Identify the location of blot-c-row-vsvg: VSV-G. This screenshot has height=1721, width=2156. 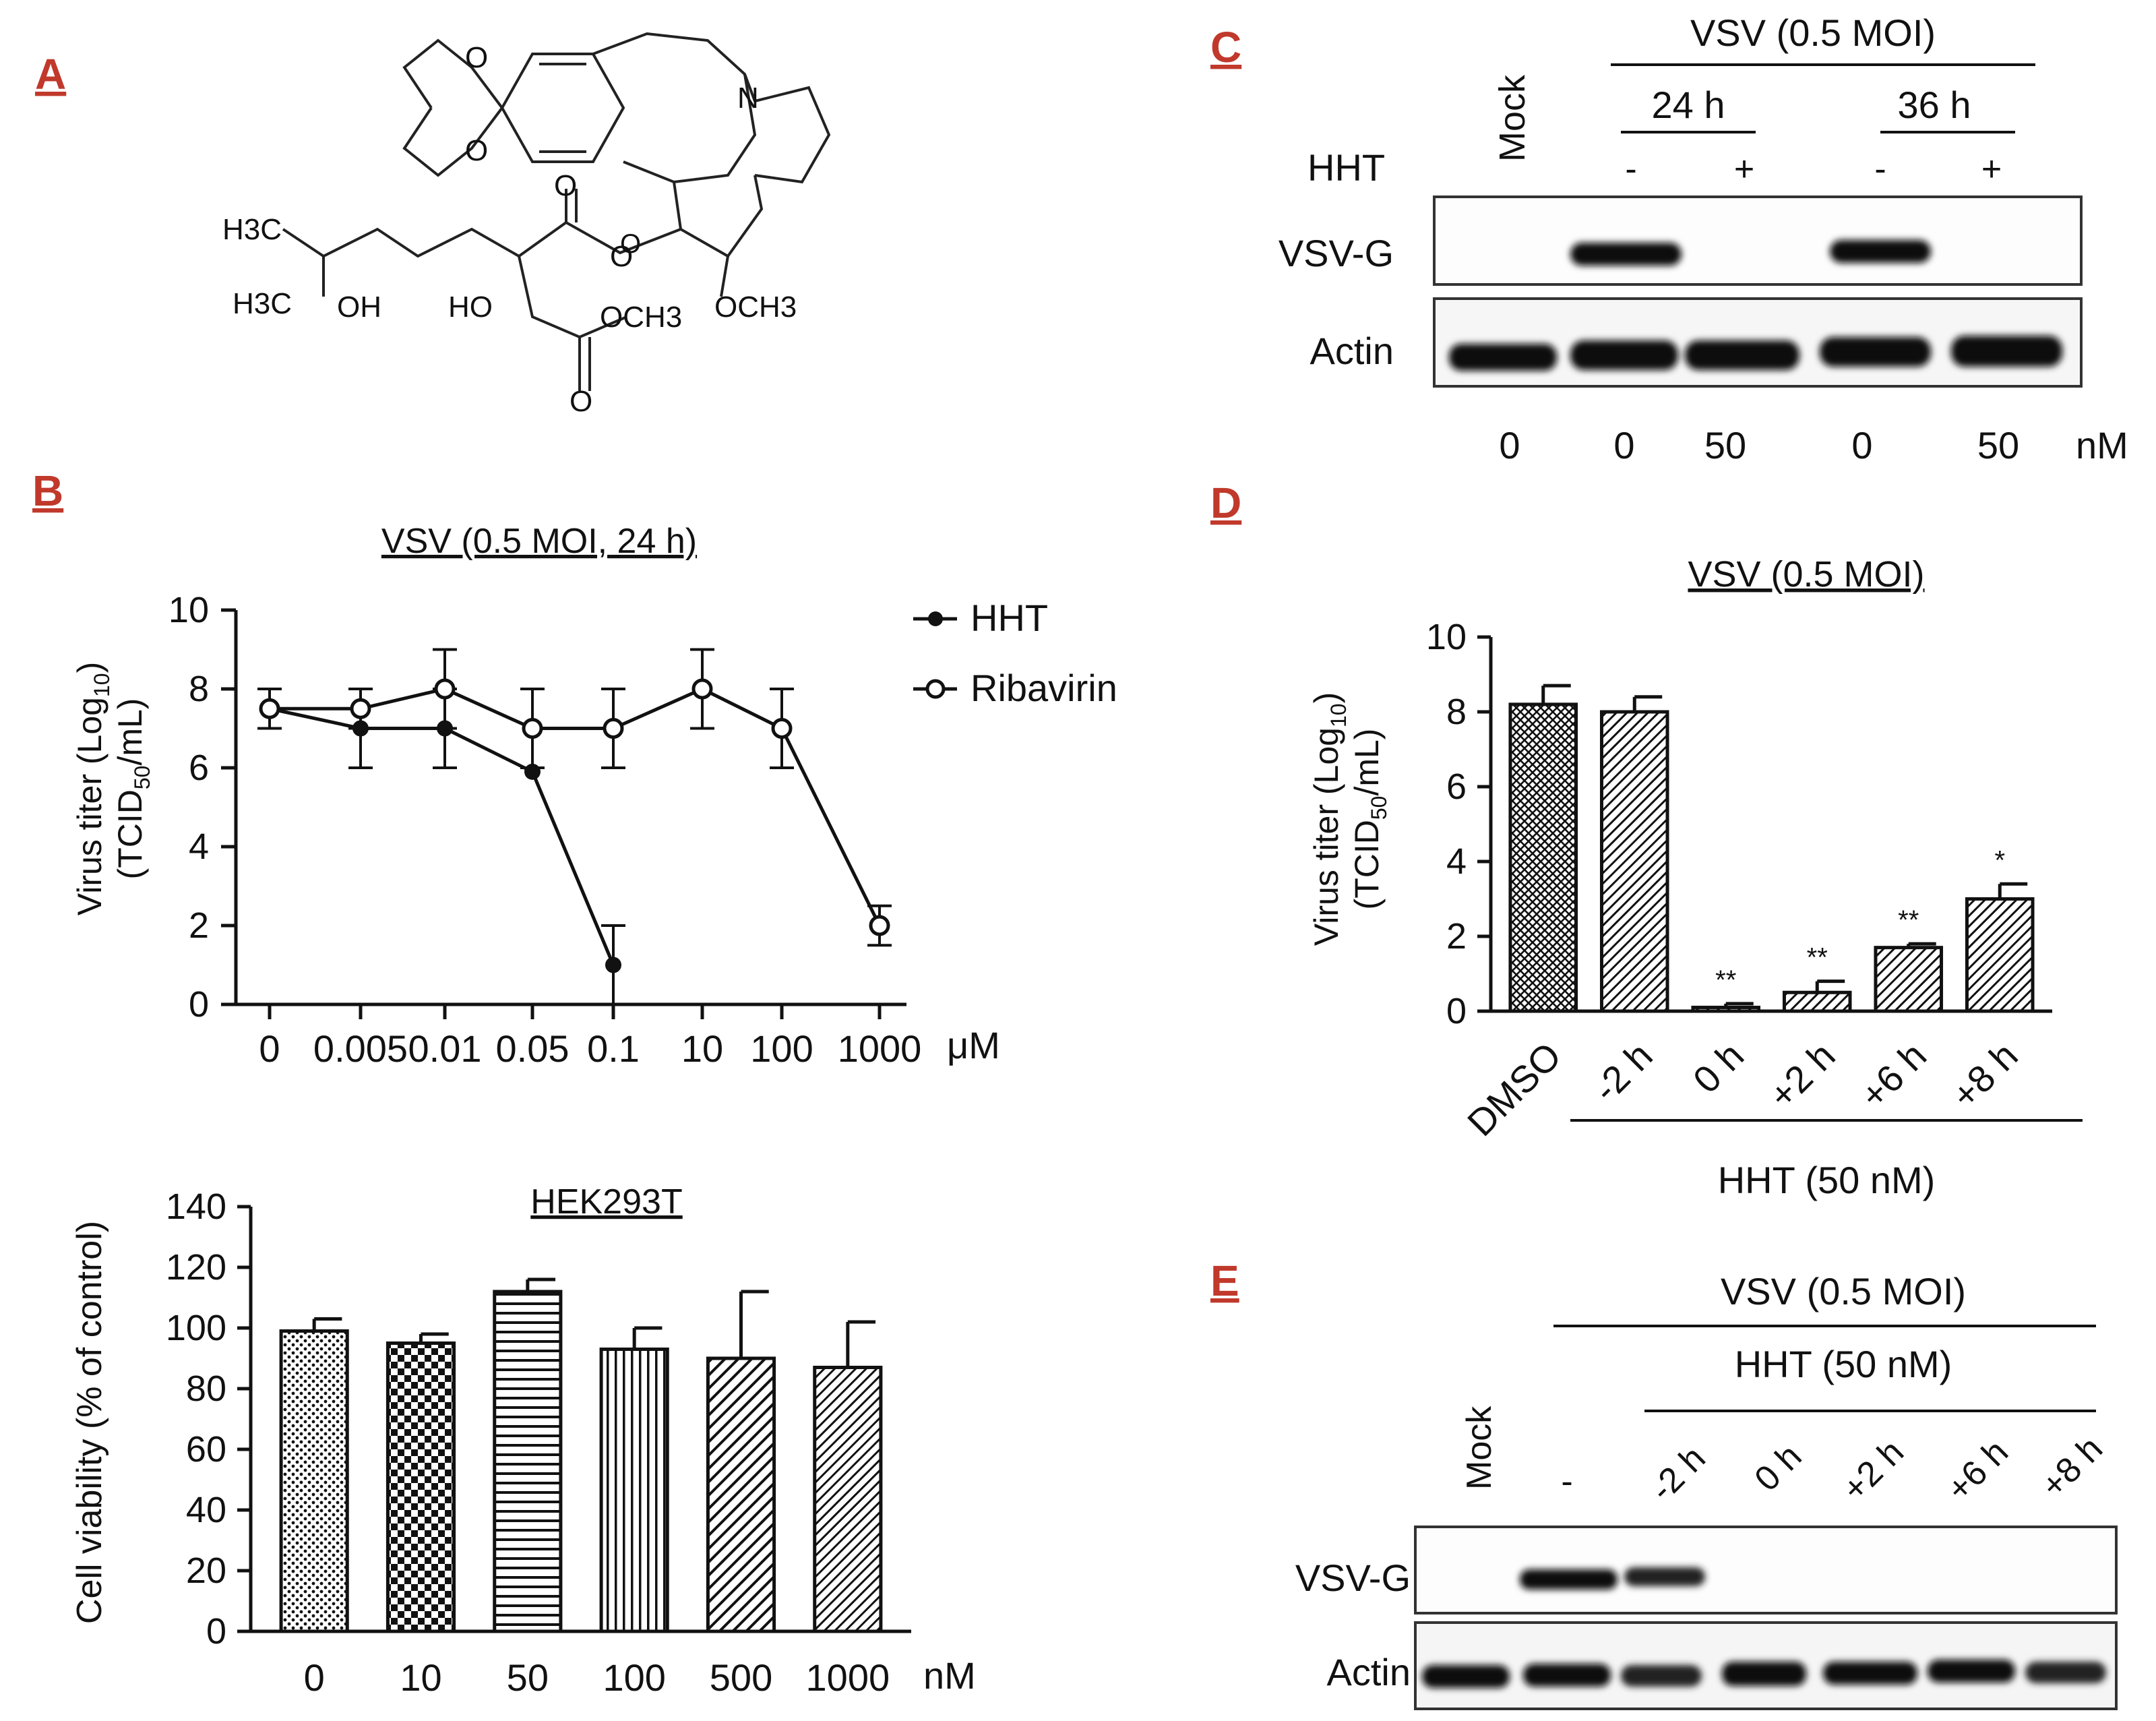
(1337, 253).